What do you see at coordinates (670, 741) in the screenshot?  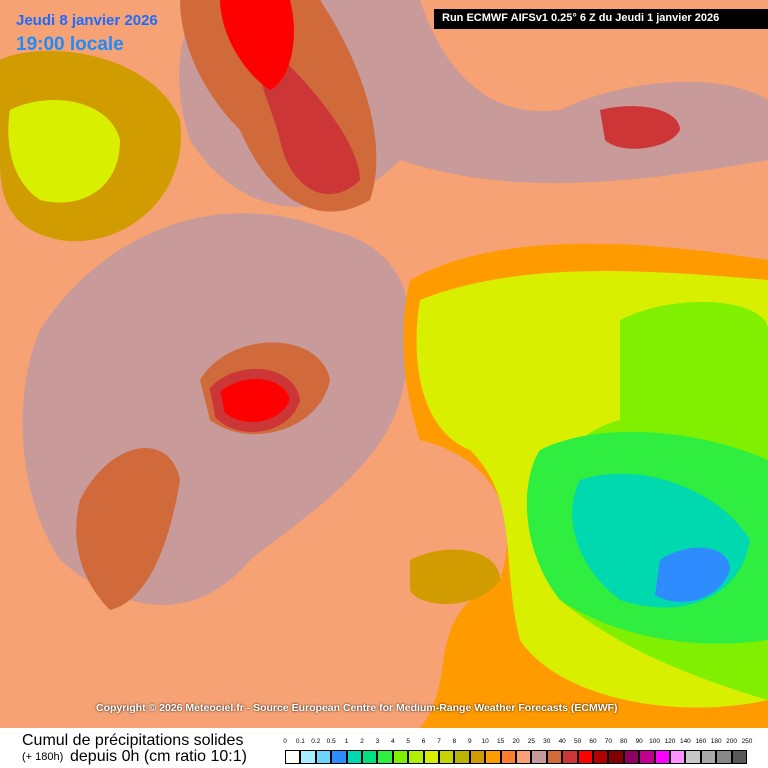 I see `legend-label: 120` at bounding box center [670, 741].